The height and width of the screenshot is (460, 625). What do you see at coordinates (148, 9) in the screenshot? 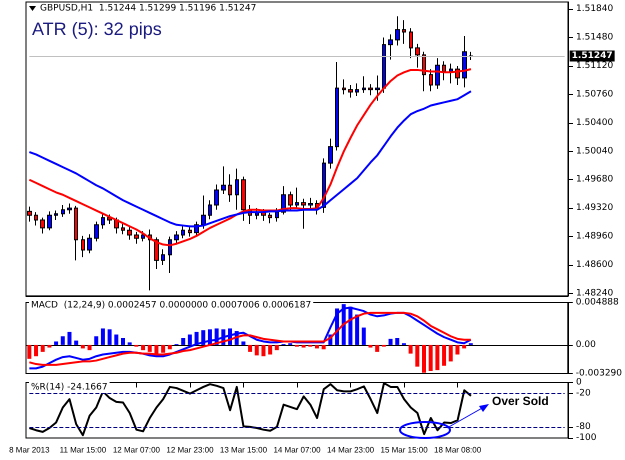
I see `chart-title: GBPUSD,H1 1.51244 1.51299 1.51196 1.51247` at bounding box center [148, 9].